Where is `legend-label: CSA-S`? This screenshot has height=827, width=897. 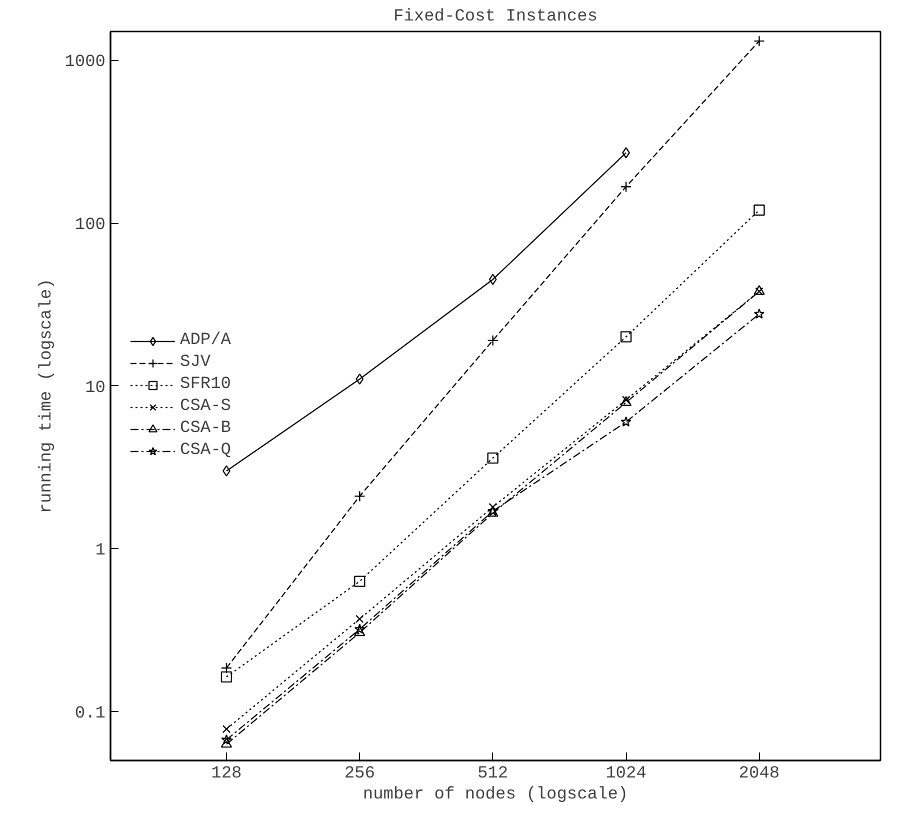
legend-label: CSA-S is located at coordinates (206, 406).